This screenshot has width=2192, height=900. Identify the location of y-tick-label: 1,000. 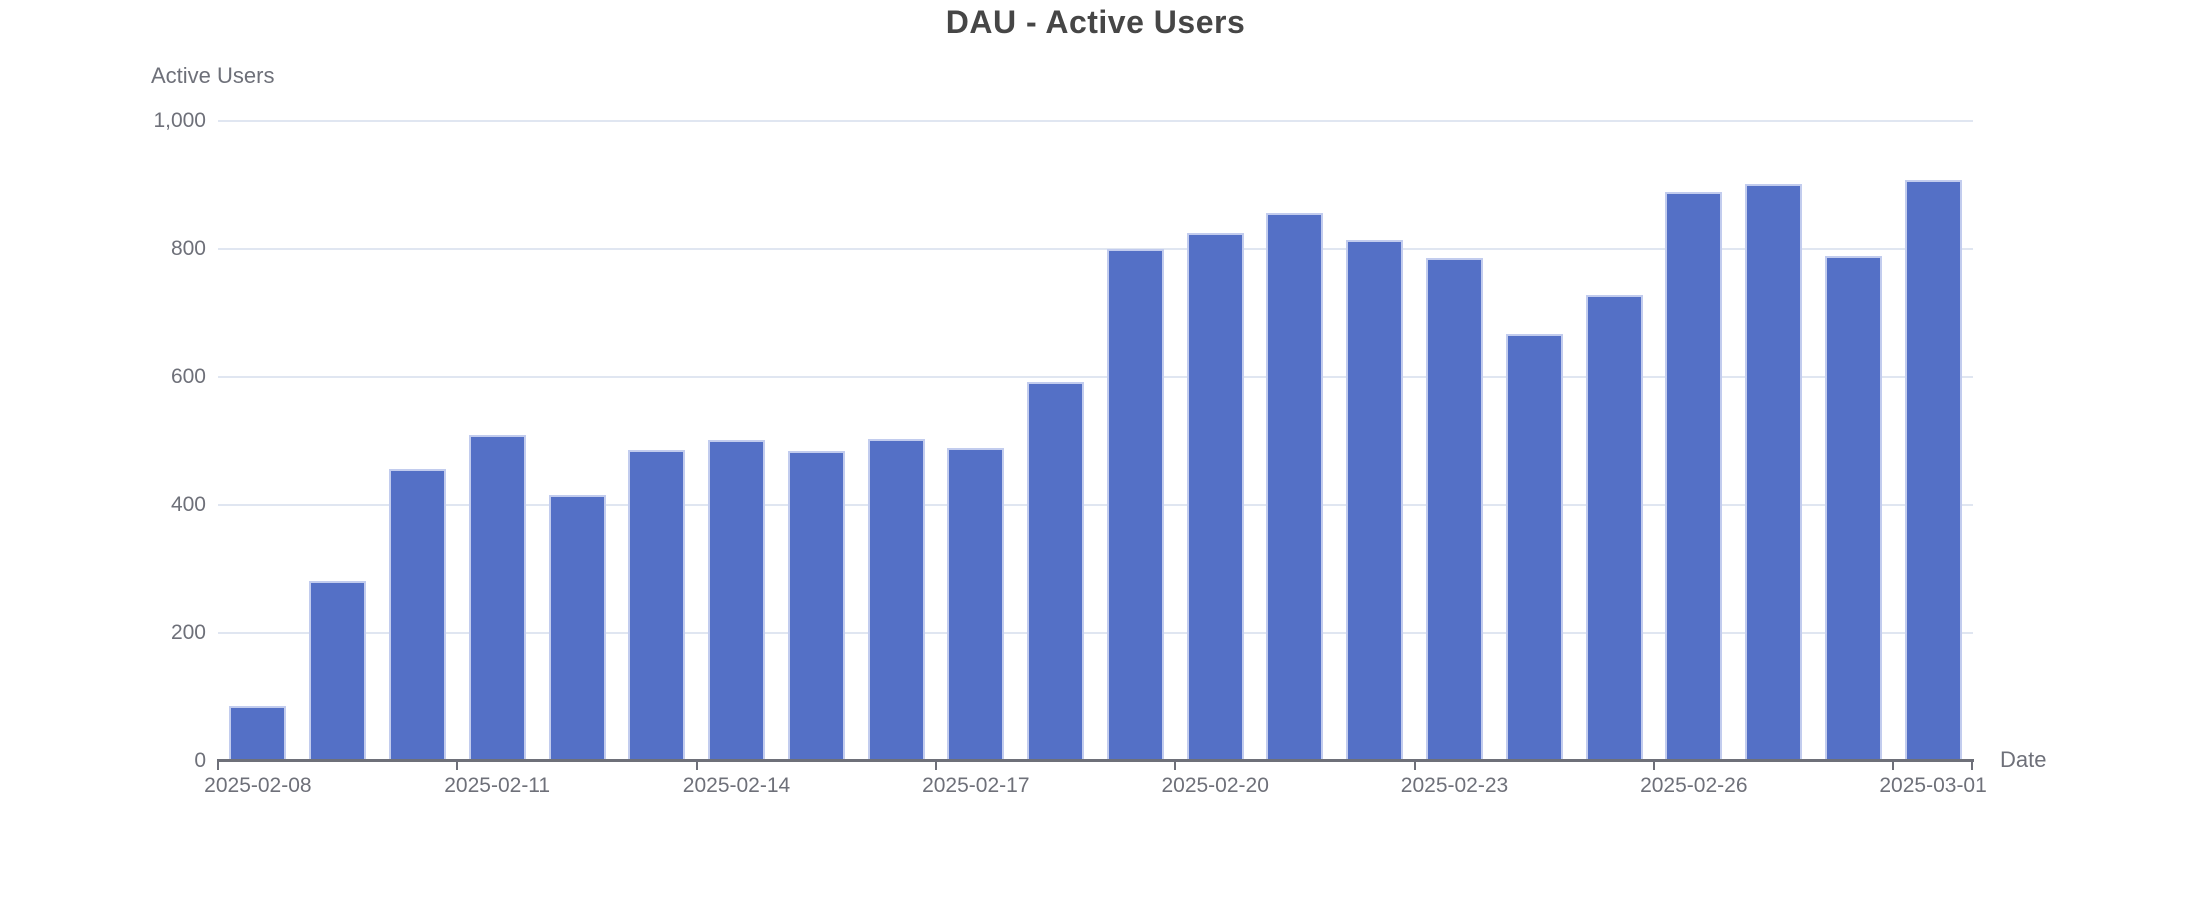
(179, 120).